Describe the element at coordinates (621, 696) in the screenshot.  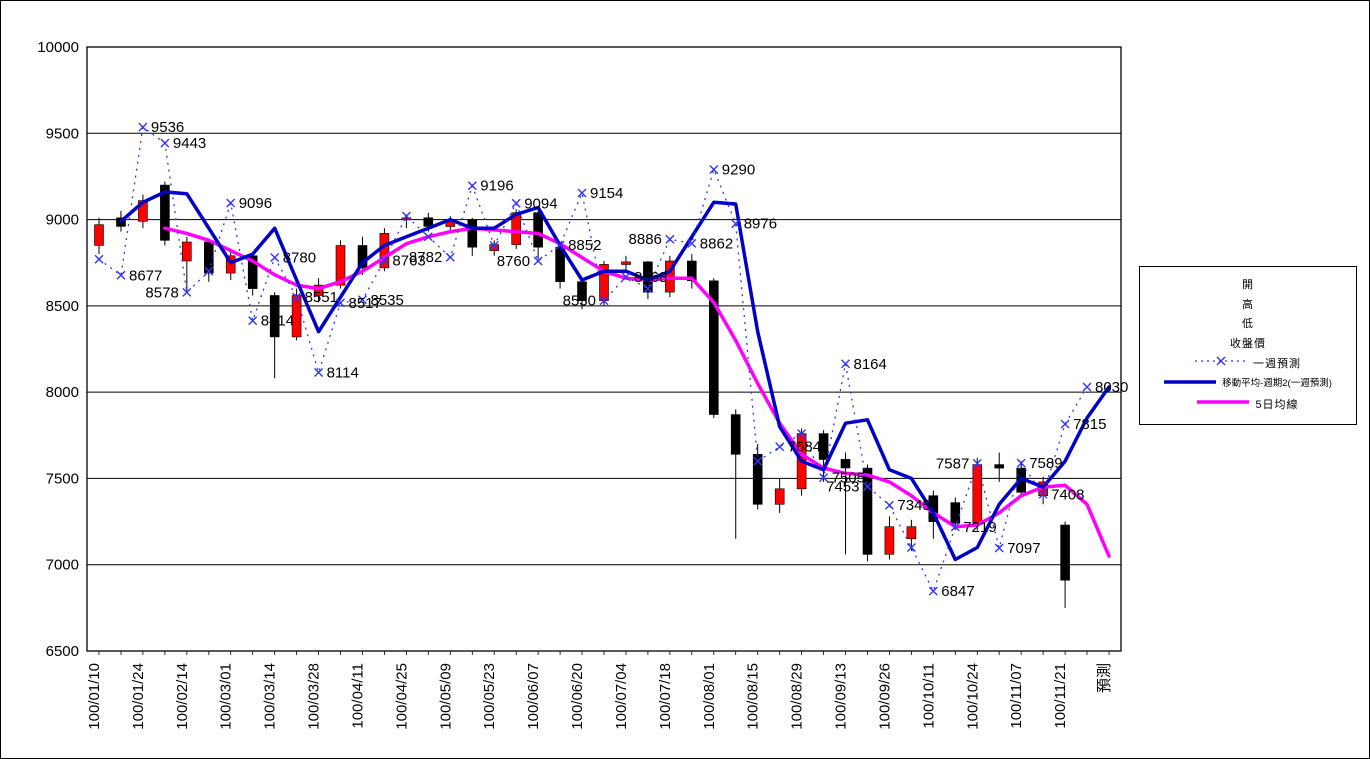
I see `svg-text: 100/07/04` at that location.